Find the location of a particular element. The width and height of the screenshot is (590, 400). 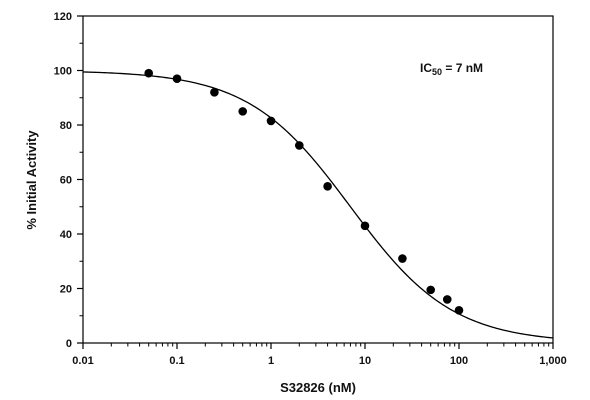

y-tick-label: 20 is located at coordinates (66, 290).